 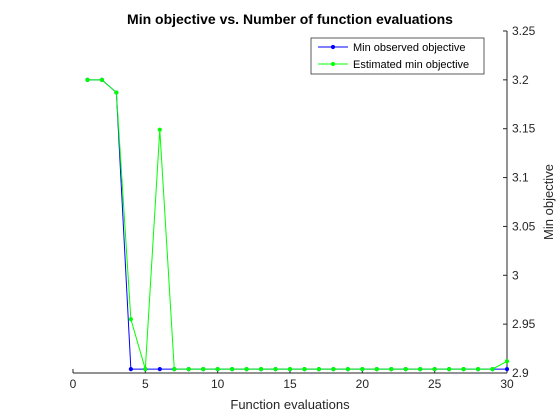 What do you see at coordinates (73, 384) in the screenshot?
I see `x-tick-label: 0` at bounding box center [73, 384].